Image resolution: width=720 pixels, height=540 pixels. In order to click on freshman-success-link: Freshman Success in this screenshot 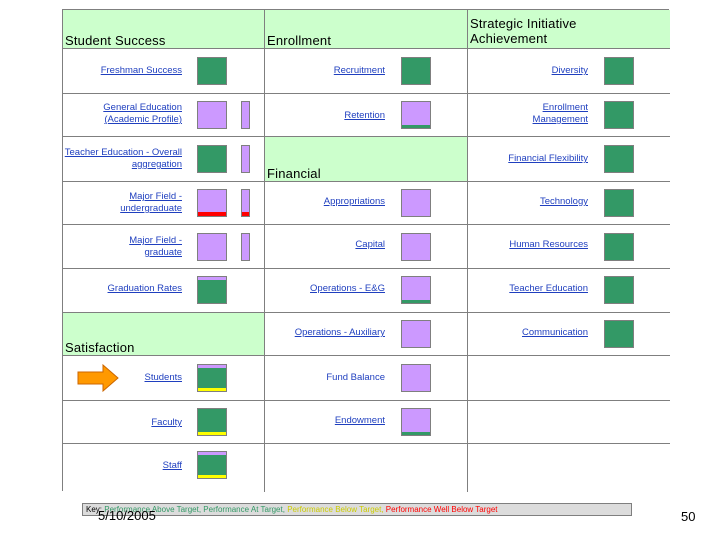, I will do `click(141, 70)`.